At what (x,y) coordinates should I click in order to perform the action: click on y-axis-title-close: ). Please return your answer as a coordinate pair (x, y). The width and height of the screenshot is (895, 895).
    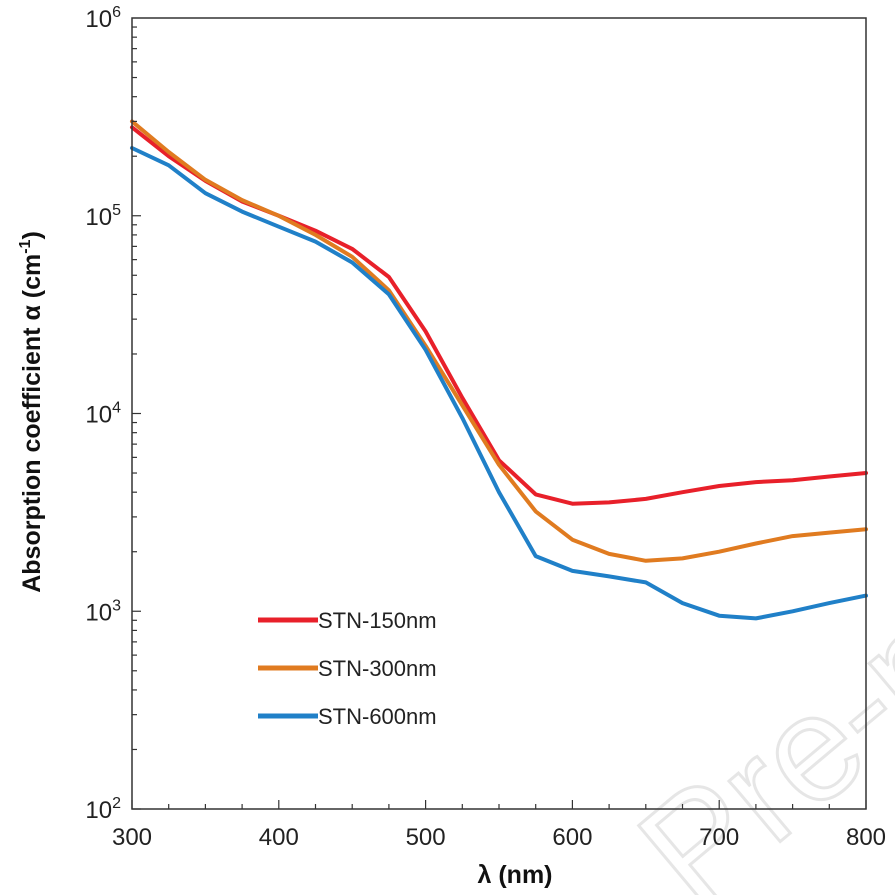
    Looking at the image, I should click on (32, 235).